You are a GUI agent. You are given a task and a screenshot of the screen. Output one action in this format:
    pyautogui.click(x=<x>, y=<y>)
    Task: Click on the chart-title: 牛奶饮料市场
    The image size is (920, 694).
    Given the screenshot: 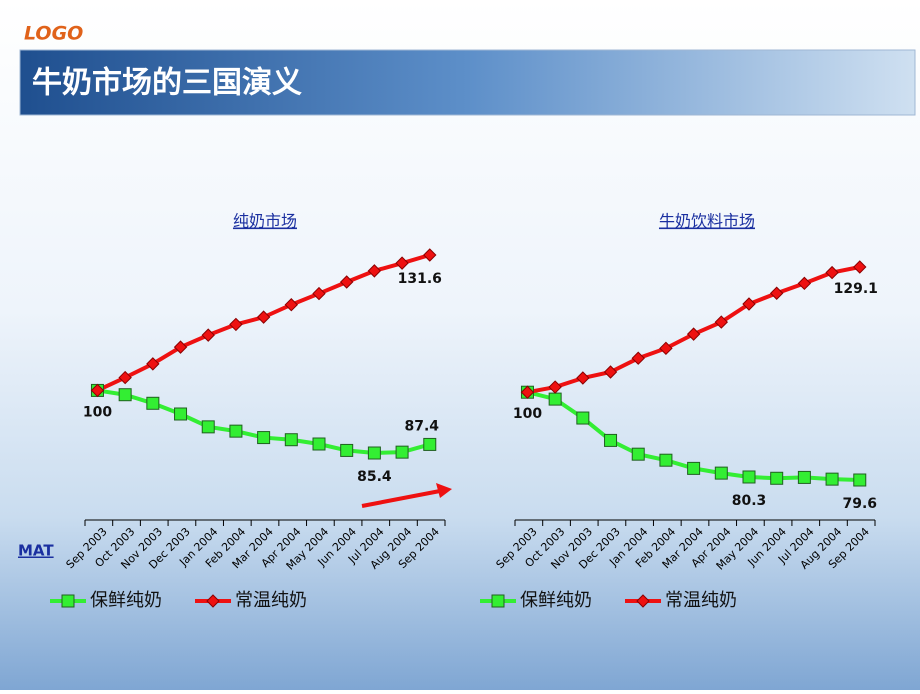 What is the action you would take?
    pyautogui.click(x=707, y=221)
    